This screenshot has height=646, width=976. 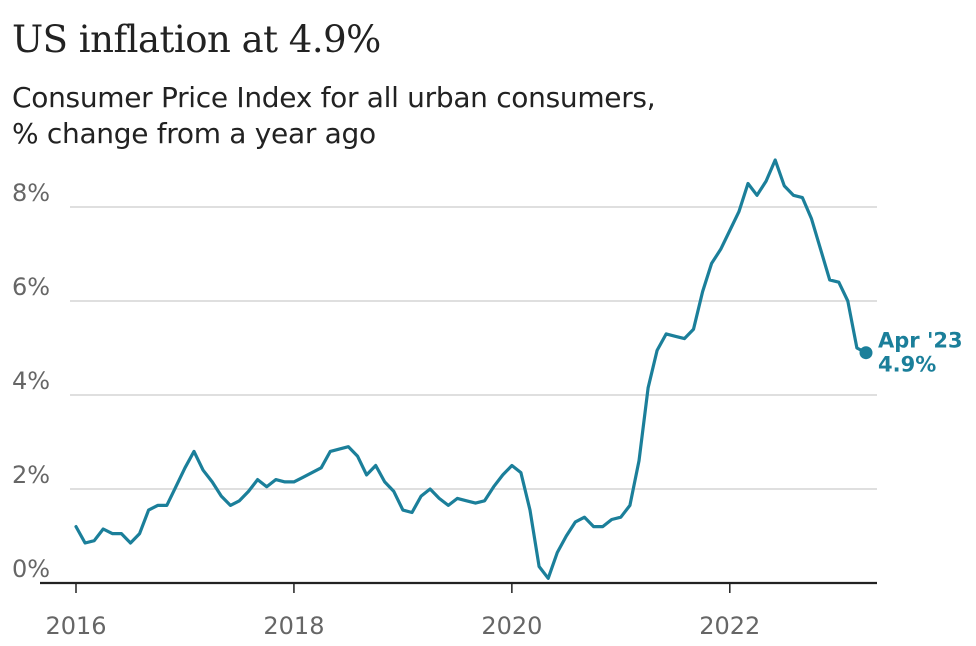 What do you see at coordinates (293, 626) in the screenshot?
I see `x-tick-label-2018: 2018` at bounding box center [293, 626].